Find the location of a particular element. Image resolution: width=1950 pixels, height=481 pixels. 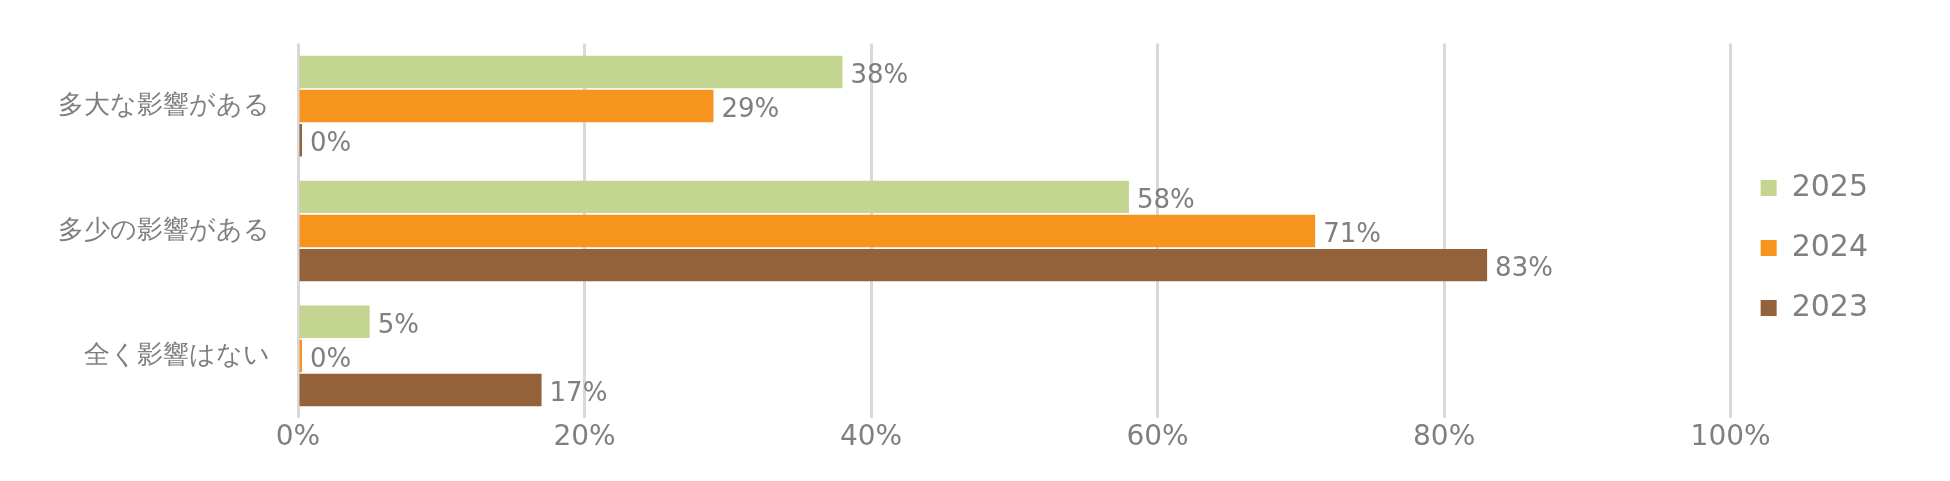

legend-label: 2024 is located at coordinates (1830, 245).